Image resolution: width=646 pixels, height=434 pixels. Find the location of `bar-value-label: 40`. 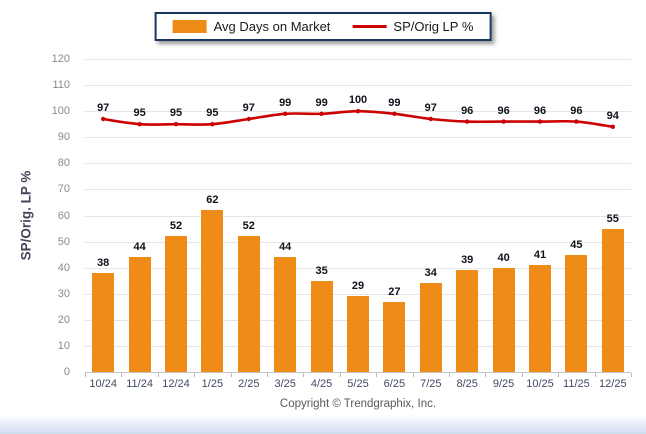

bar-value-label: 40 is located at coordinates (503, 257).